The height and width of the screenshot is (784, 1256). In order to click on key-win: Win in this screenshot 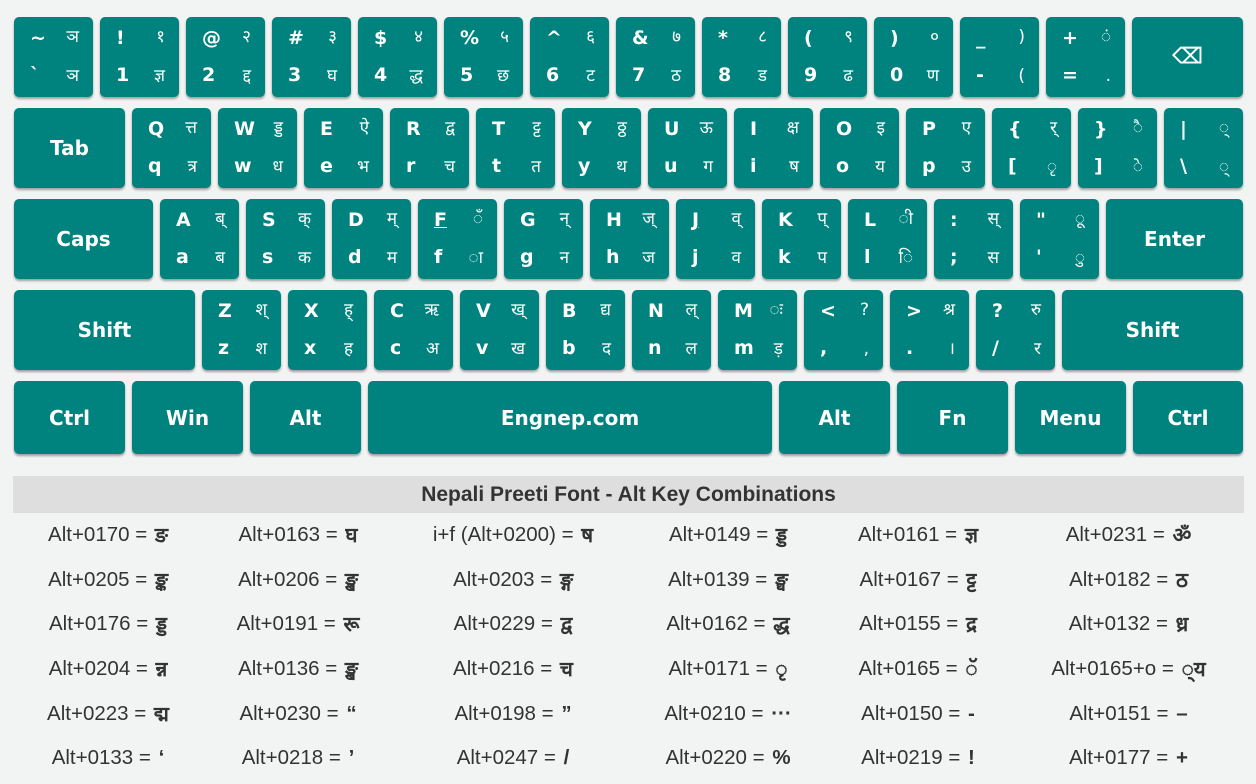, I will do `click(187, 417)`.